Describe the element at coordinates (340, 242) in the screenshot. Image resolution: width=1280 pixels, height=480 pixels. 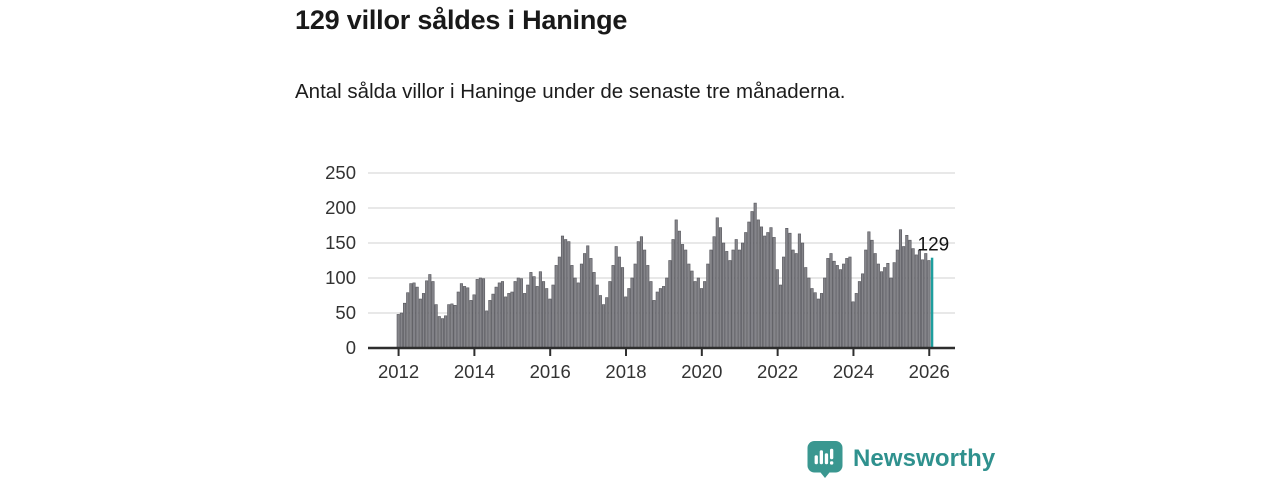
I see `y-axis-tick-label: 150` at that location.